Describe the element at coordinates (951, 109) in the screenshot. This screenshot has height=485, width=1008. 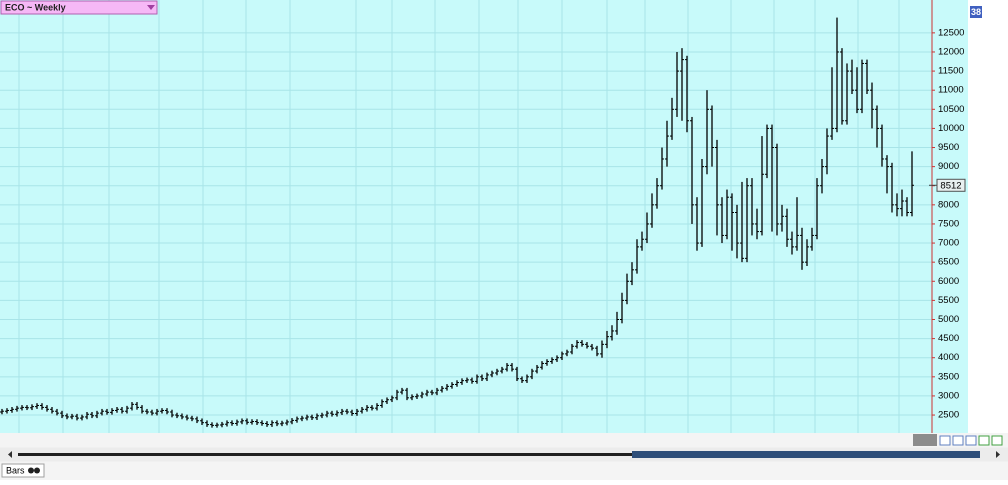
I see `y-tick-label: 10500` at that location.